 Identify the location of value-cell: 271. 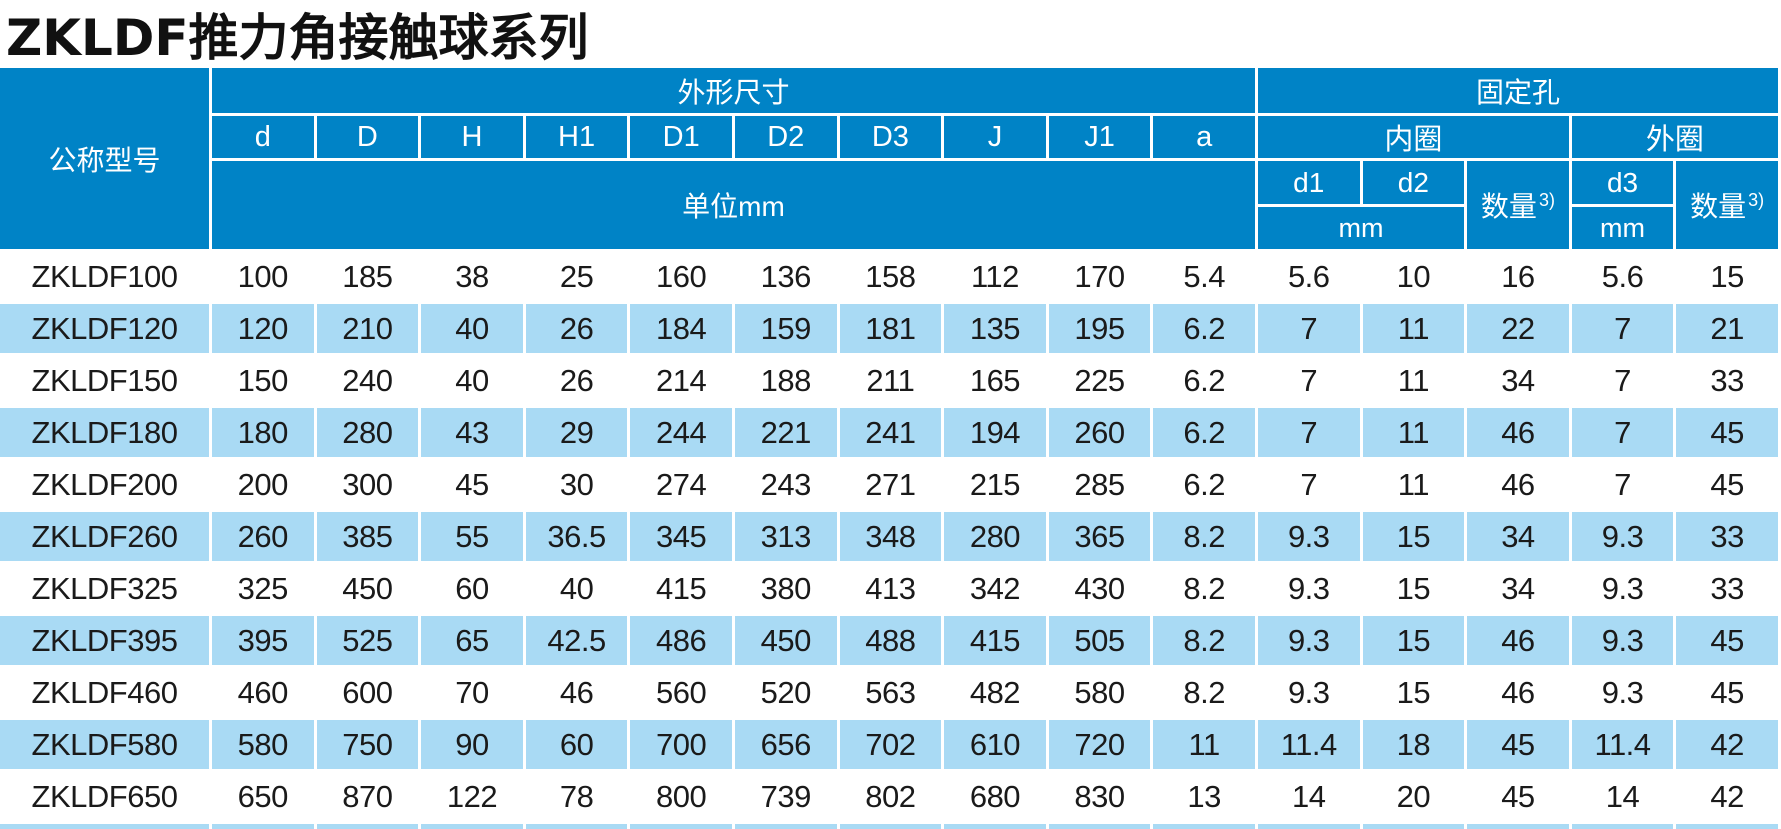
(892, 486).